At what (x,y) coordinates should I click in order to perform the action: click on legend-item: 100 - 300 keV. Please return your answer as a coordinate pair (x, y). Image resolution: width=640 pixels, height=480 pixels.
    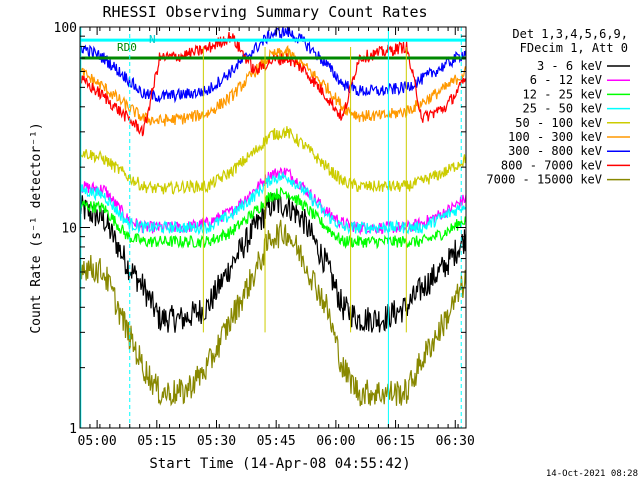
    Looking at the image, I should click on (569, 137).